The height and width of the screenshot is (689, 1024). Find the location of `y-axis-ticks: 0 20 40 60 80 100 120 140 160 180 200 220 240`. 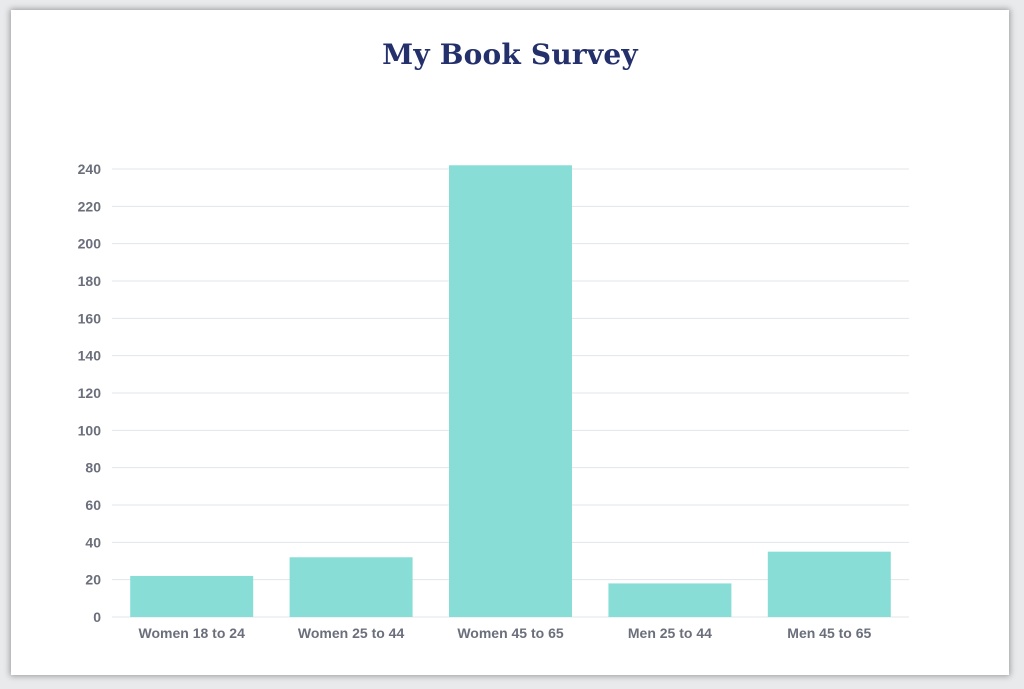

y-axis-ticks: 0 20 40 60 80 100 120 140 160 180 200 220 240 is located at coordinates (90, 393).